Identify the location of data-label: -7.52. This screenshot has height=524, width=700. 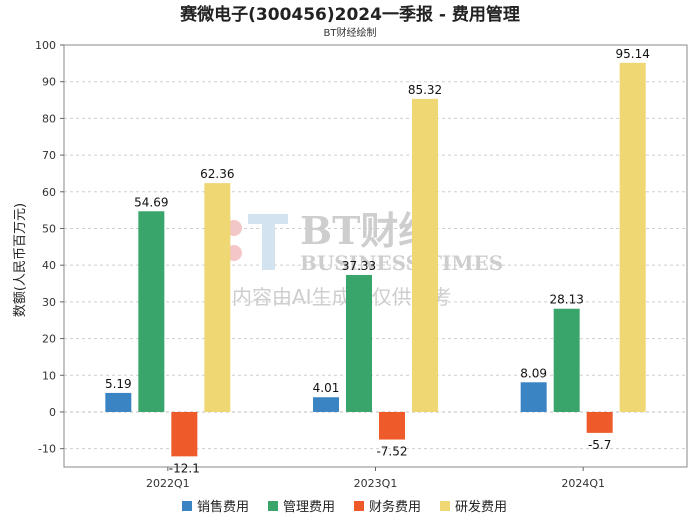
(391, 452).